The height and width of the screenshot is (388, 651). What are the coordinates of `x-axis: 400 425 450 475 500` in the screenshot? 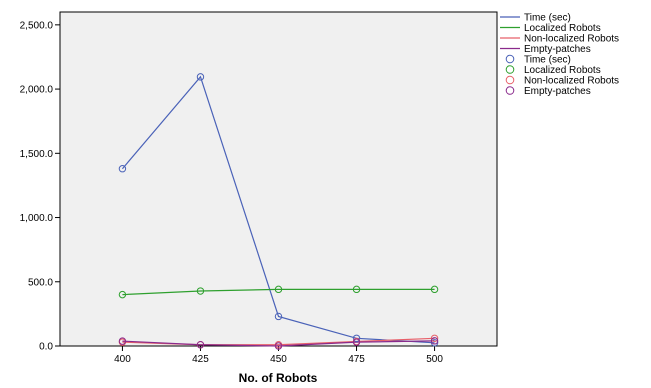 It's located at (278, 355).